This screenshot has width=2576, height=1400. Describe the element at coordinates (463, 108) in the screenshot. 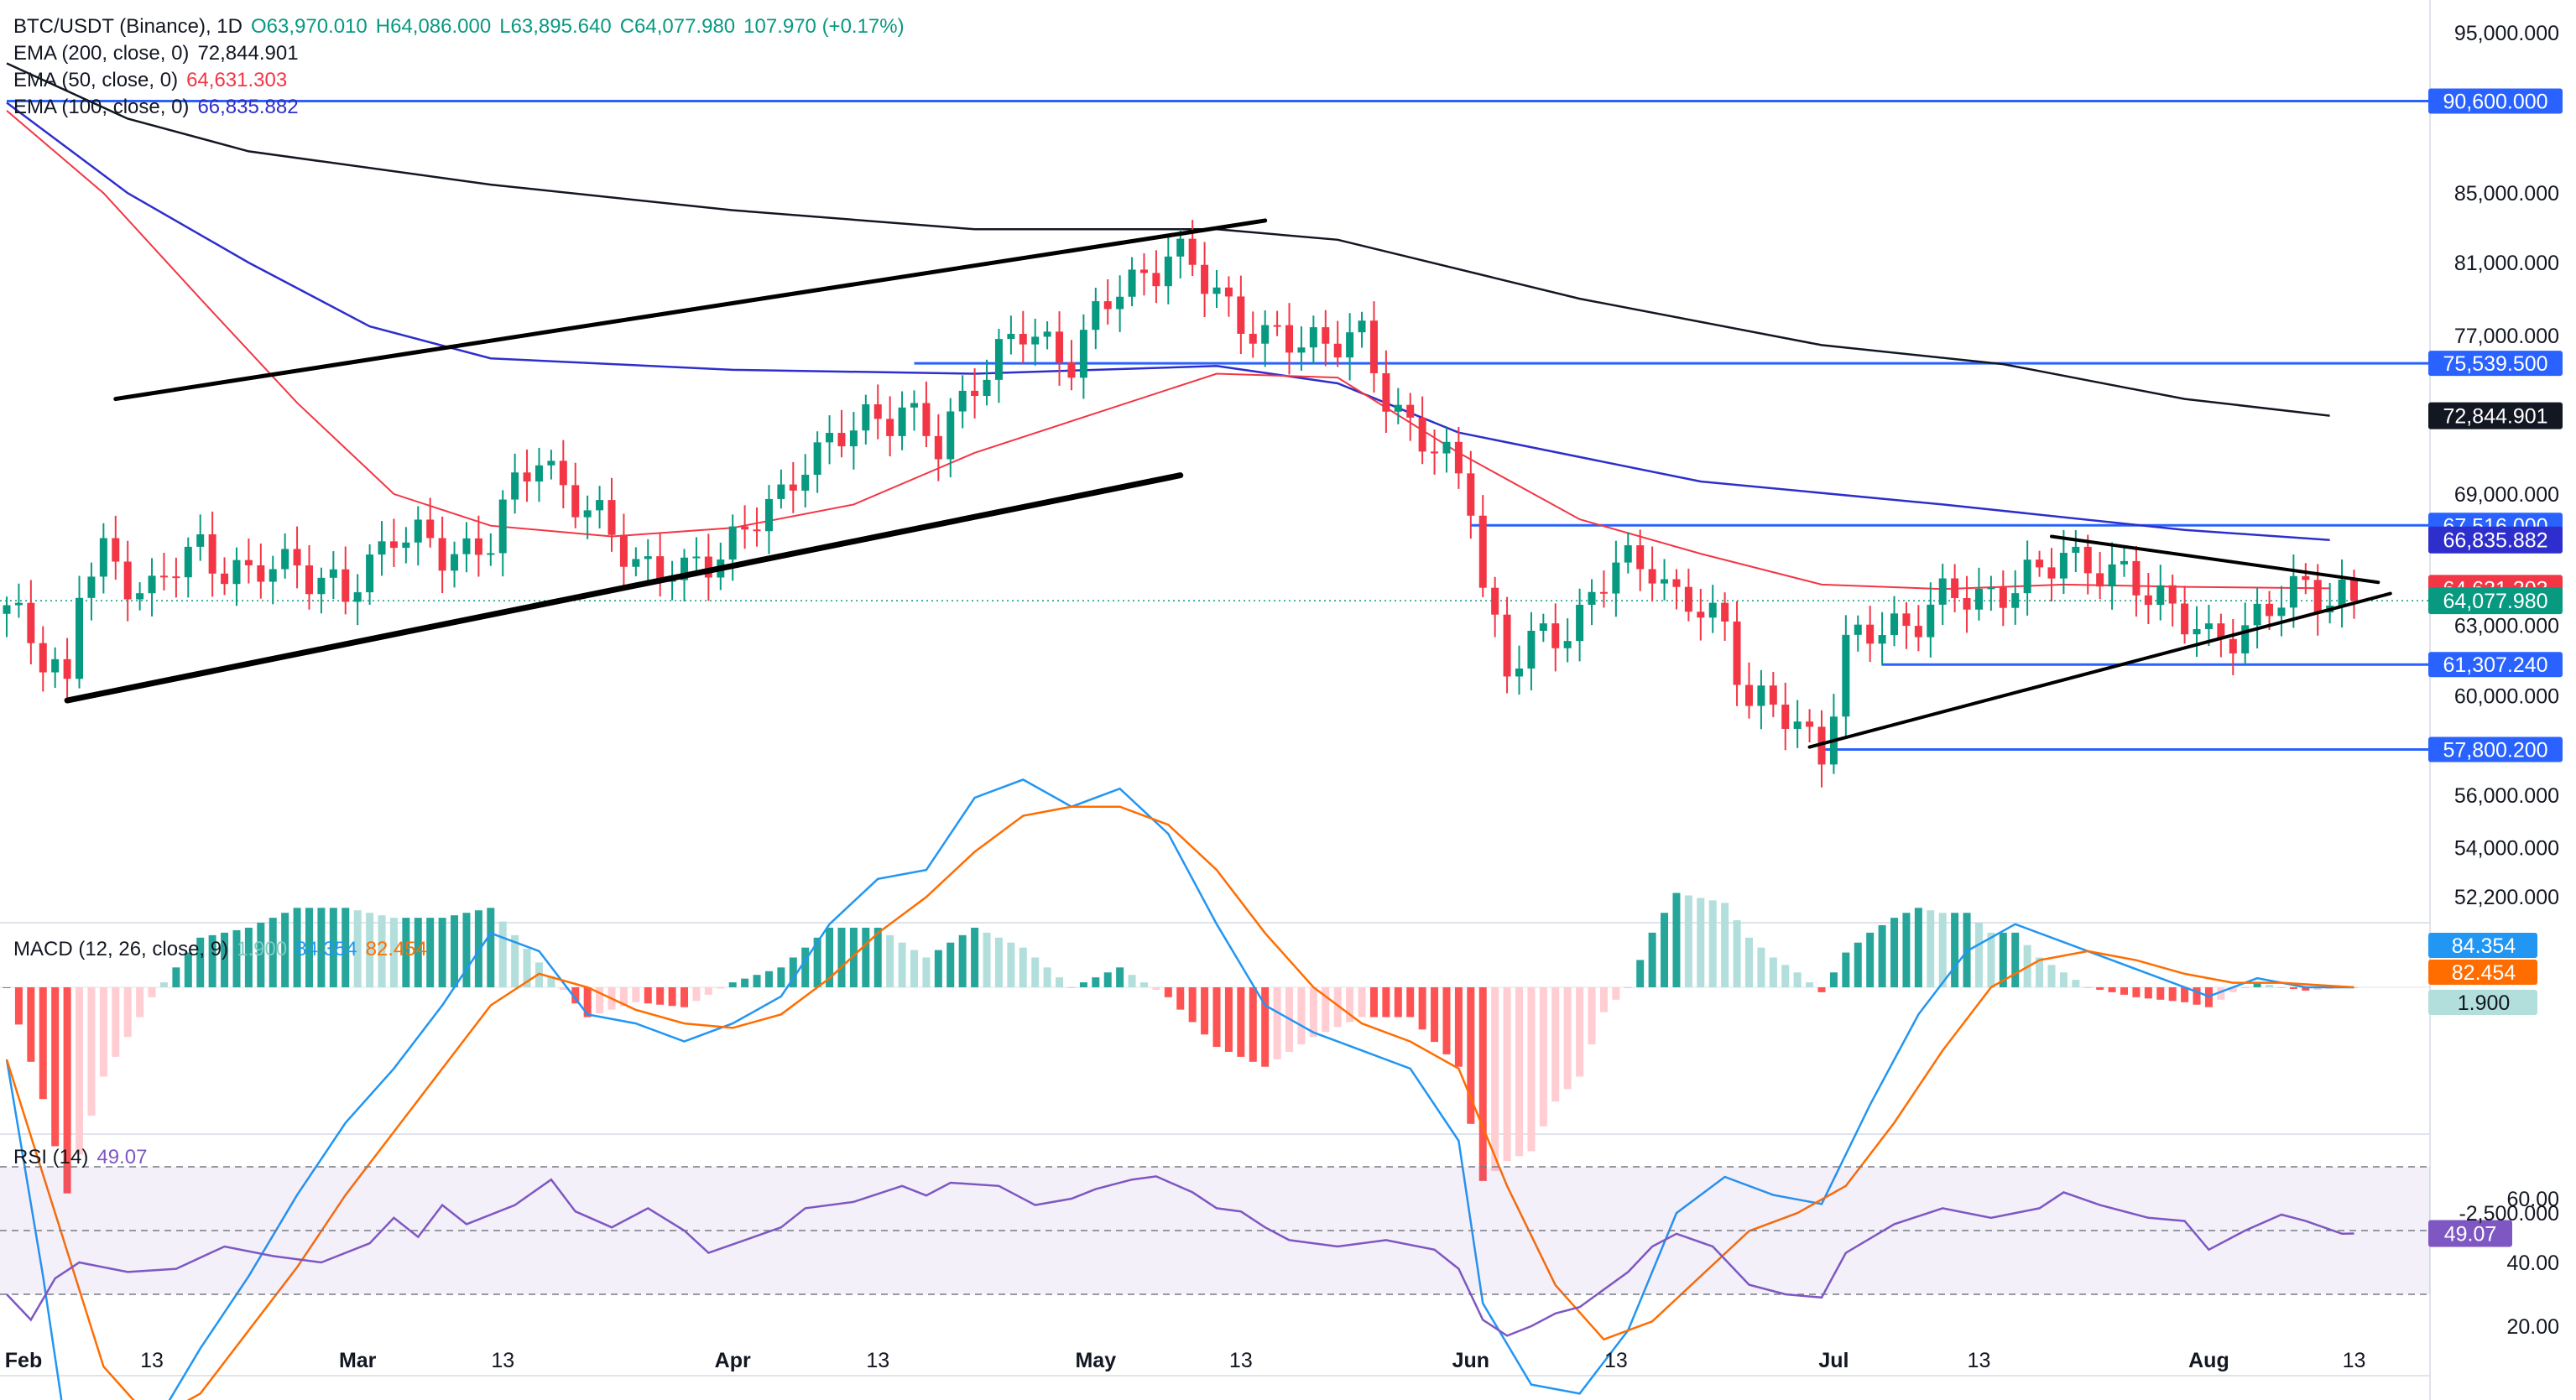

I see `ema100-row: EMA (100, close, 0) 66,835.882` at that location.